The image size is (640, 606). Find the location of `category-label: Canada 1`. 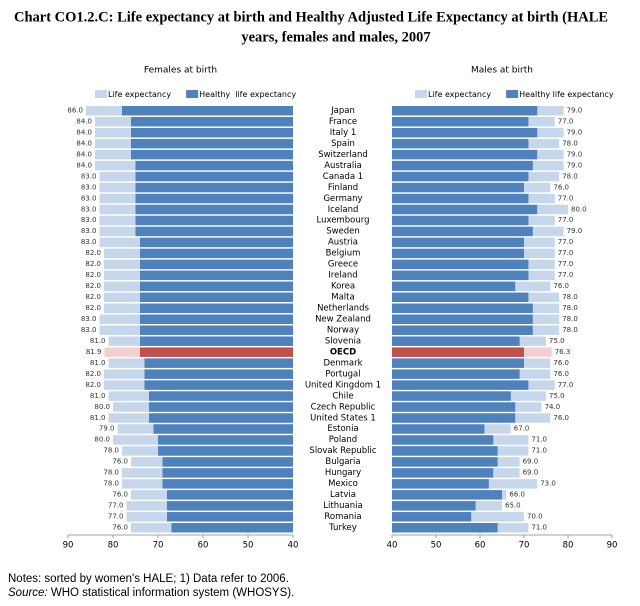

category-label: Canada 1 is located at coordinates (343, 177).